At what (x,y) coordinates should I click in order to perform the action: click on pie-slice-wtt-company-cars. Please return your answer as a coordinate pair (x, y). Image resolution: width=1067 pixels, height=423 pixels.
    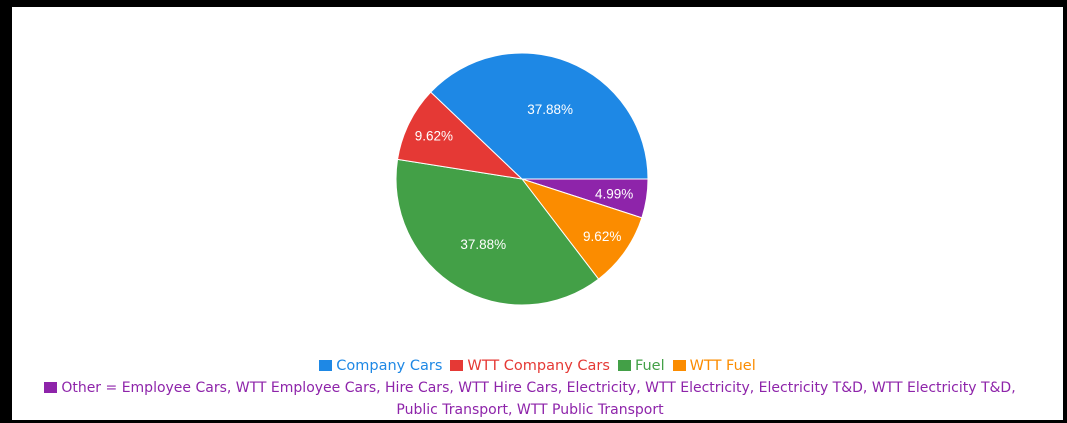
    Looking at the image, I should click on (460, 135).